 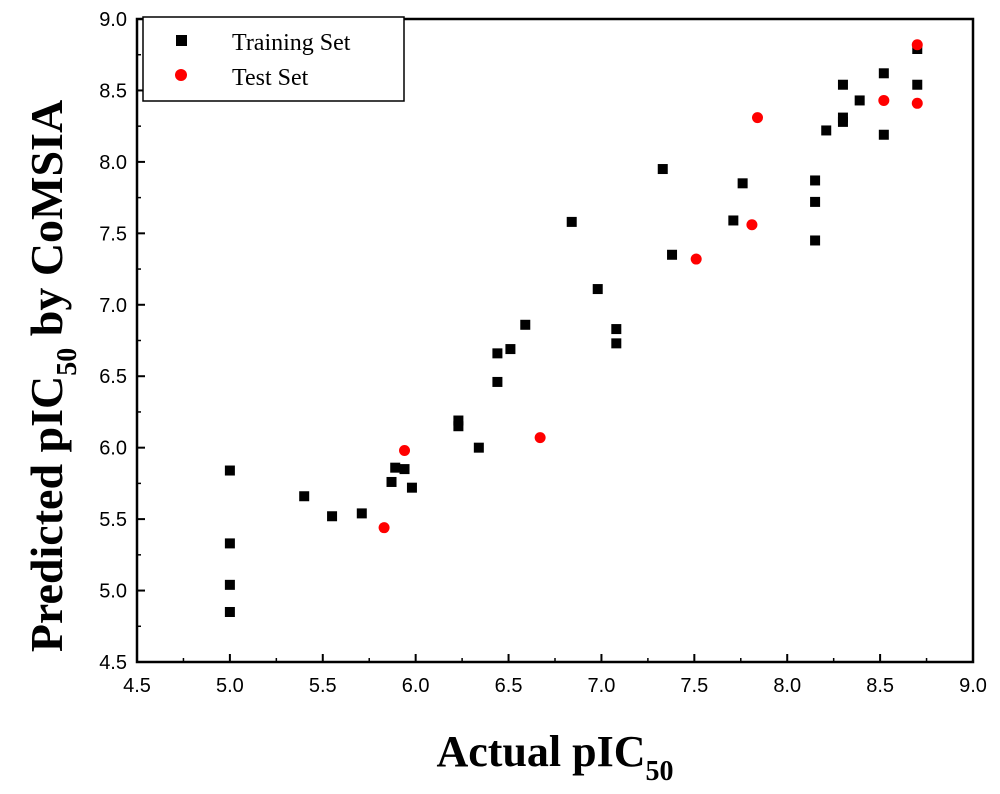 I want to click on legend: Training Set Test Set, so click(x=273, y=59).